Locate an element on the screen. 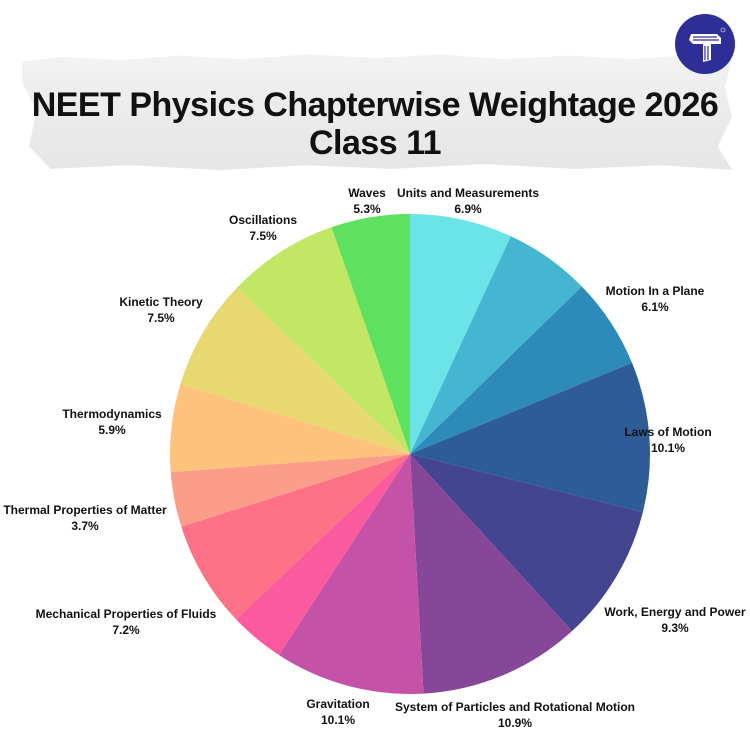  slice-label-percent: 3.7% is located at coordinates (85, 526).